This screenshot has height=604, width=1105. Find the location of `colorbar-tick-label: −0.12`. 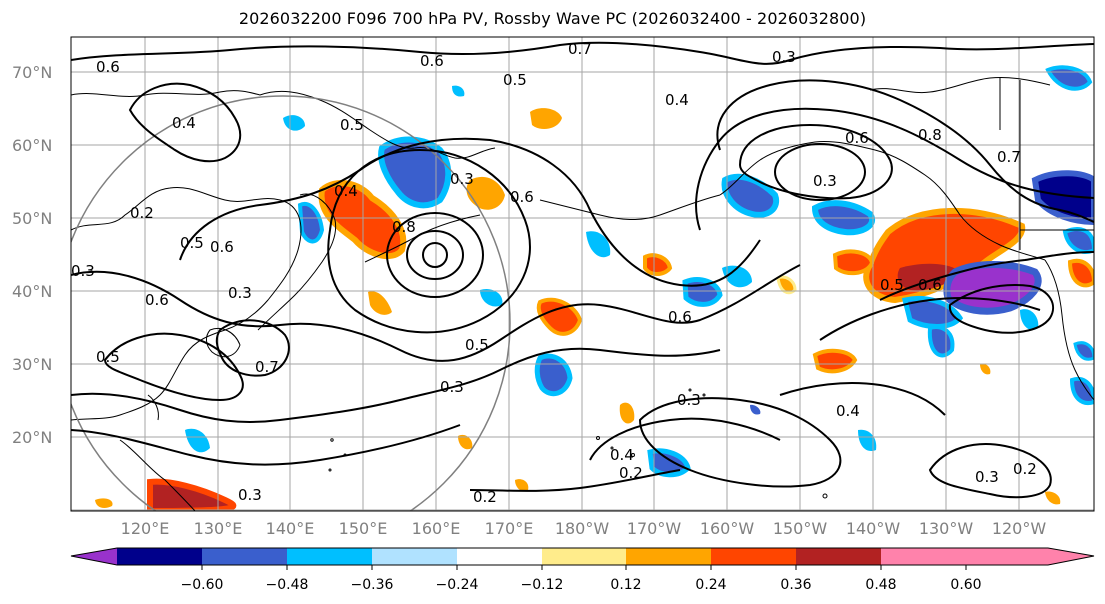

colorbar-tick-label: −0.12 is located at coordinates (542, 585).